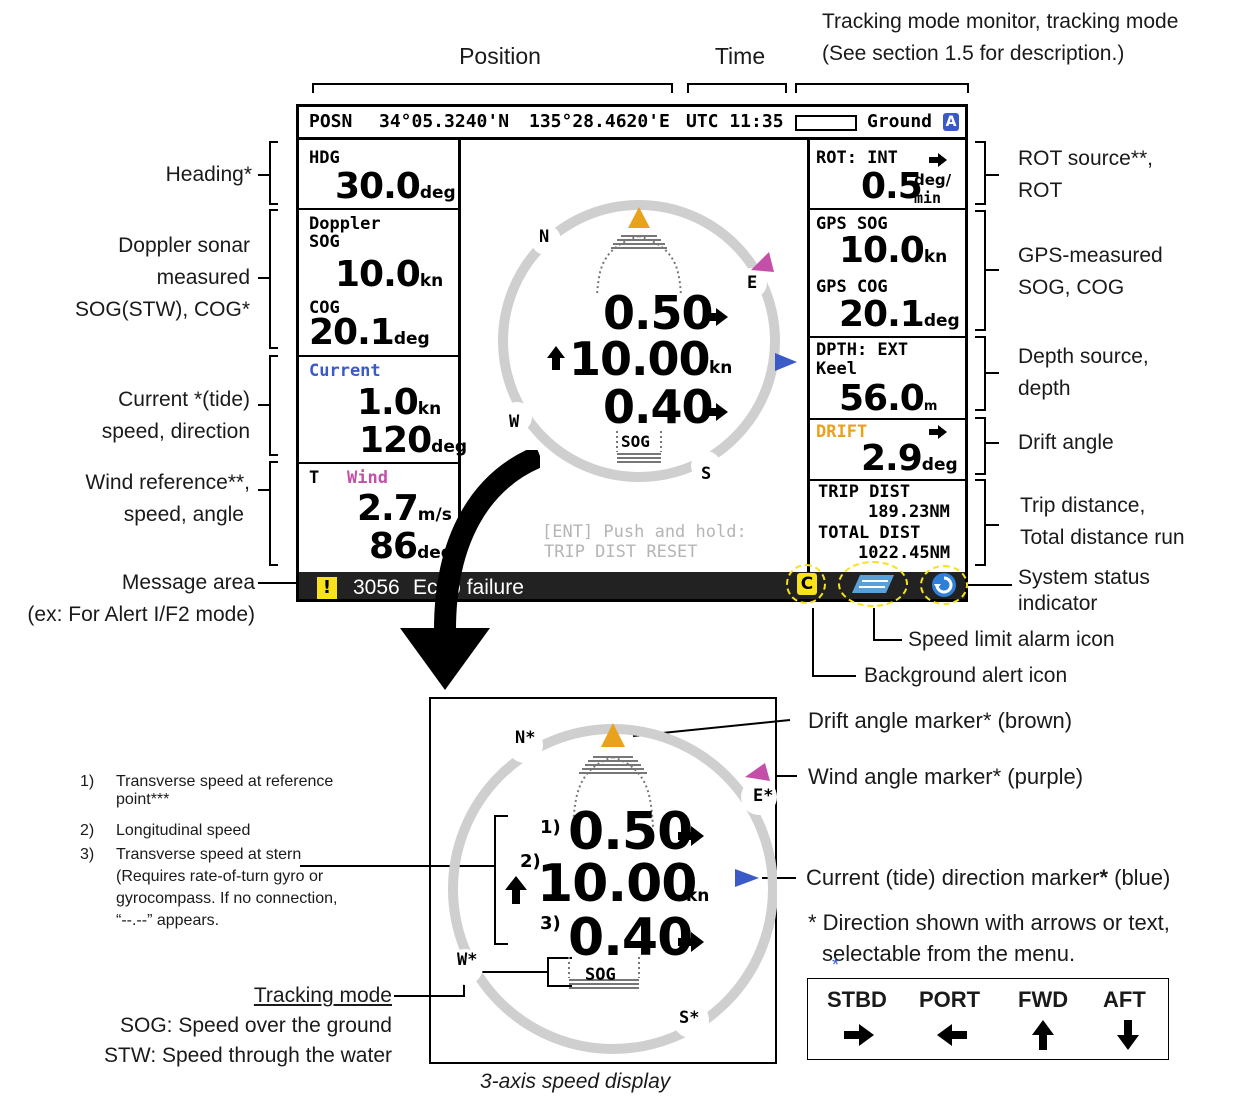 This screenshot has width=1238, height=1099. What do you see at coordinates (143, 799) in the screenshot?
I see `note-1-line2: point***` at bounding box center [143, 799].